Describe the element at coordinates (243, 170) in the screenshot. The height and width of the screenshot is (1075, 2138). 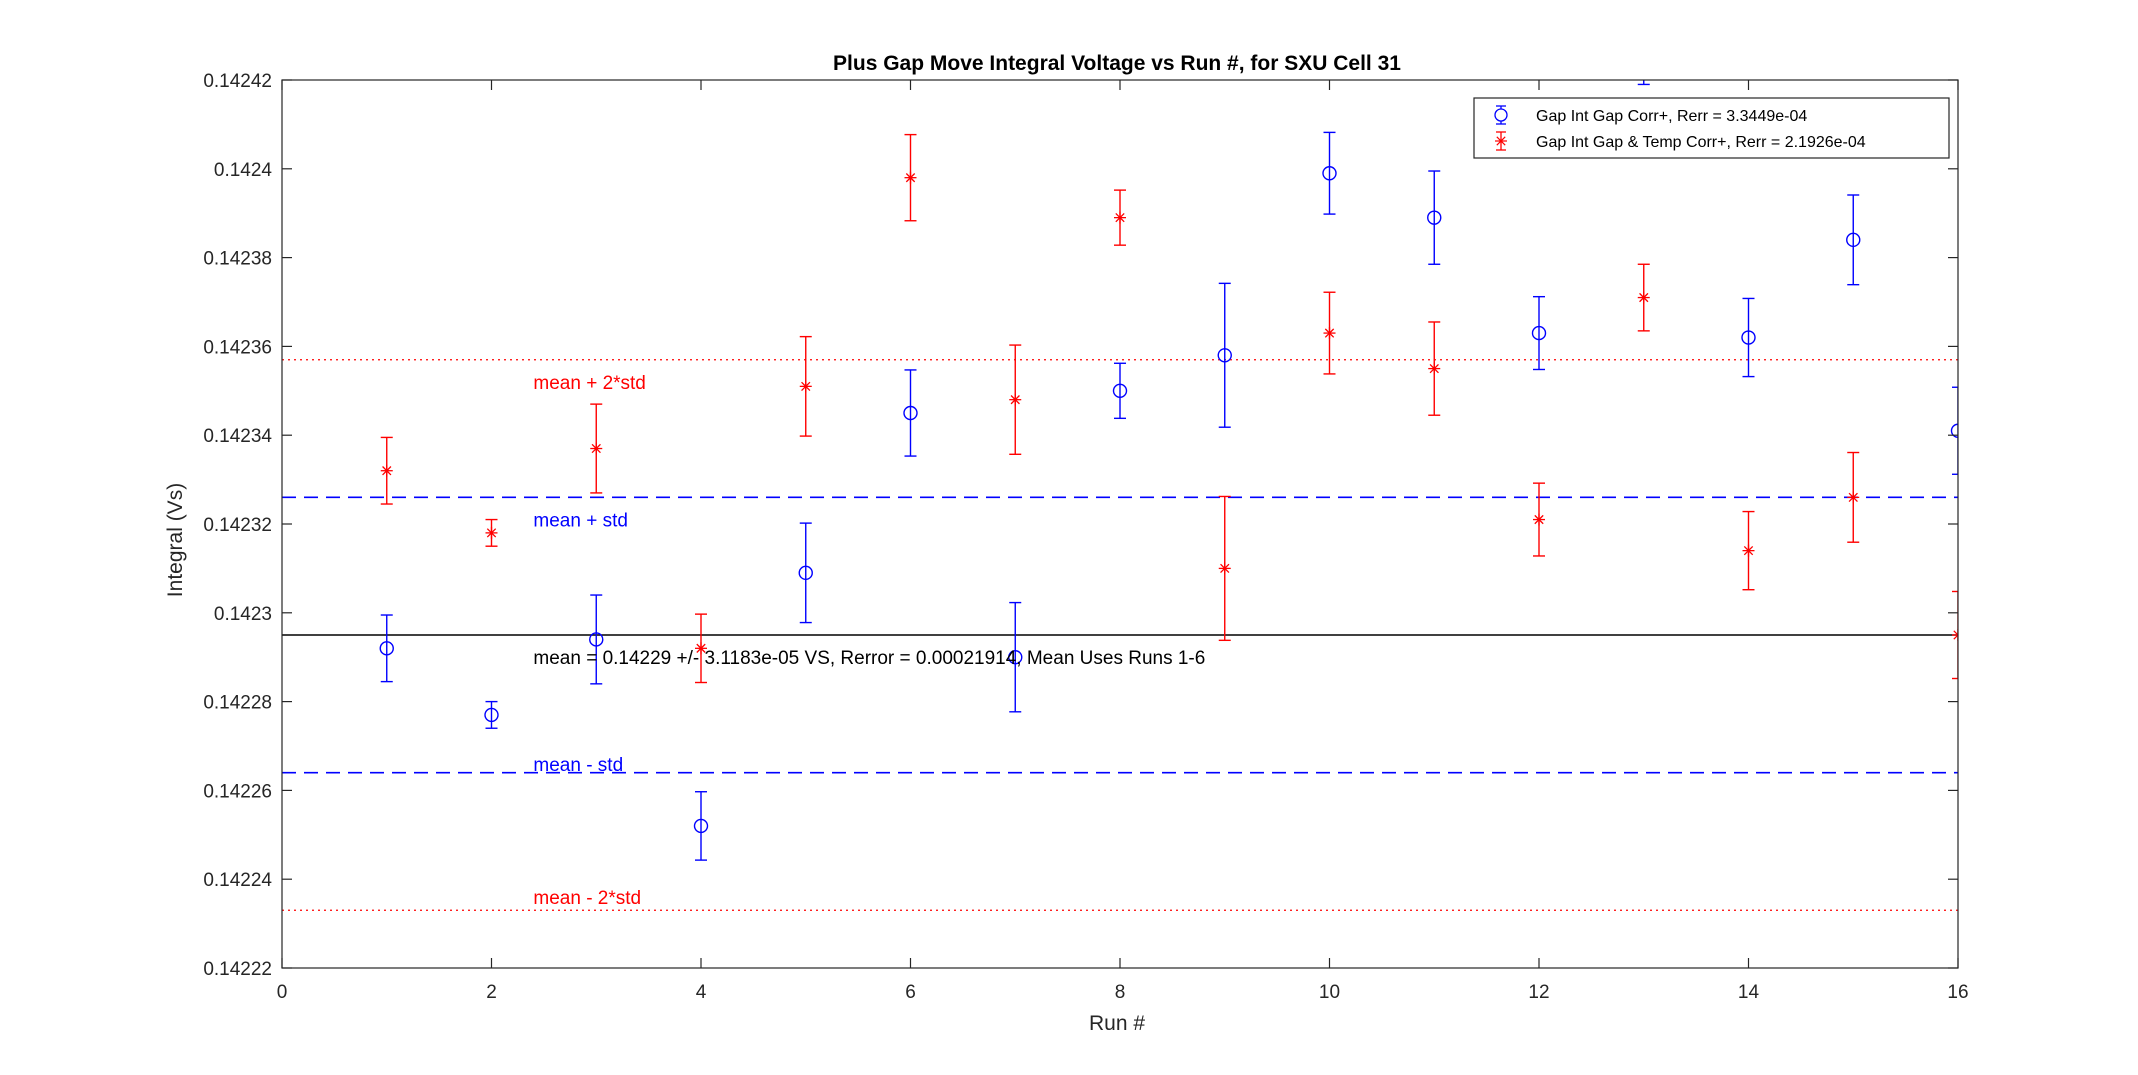
I see `y-tick-label: 0.1424` at that location.